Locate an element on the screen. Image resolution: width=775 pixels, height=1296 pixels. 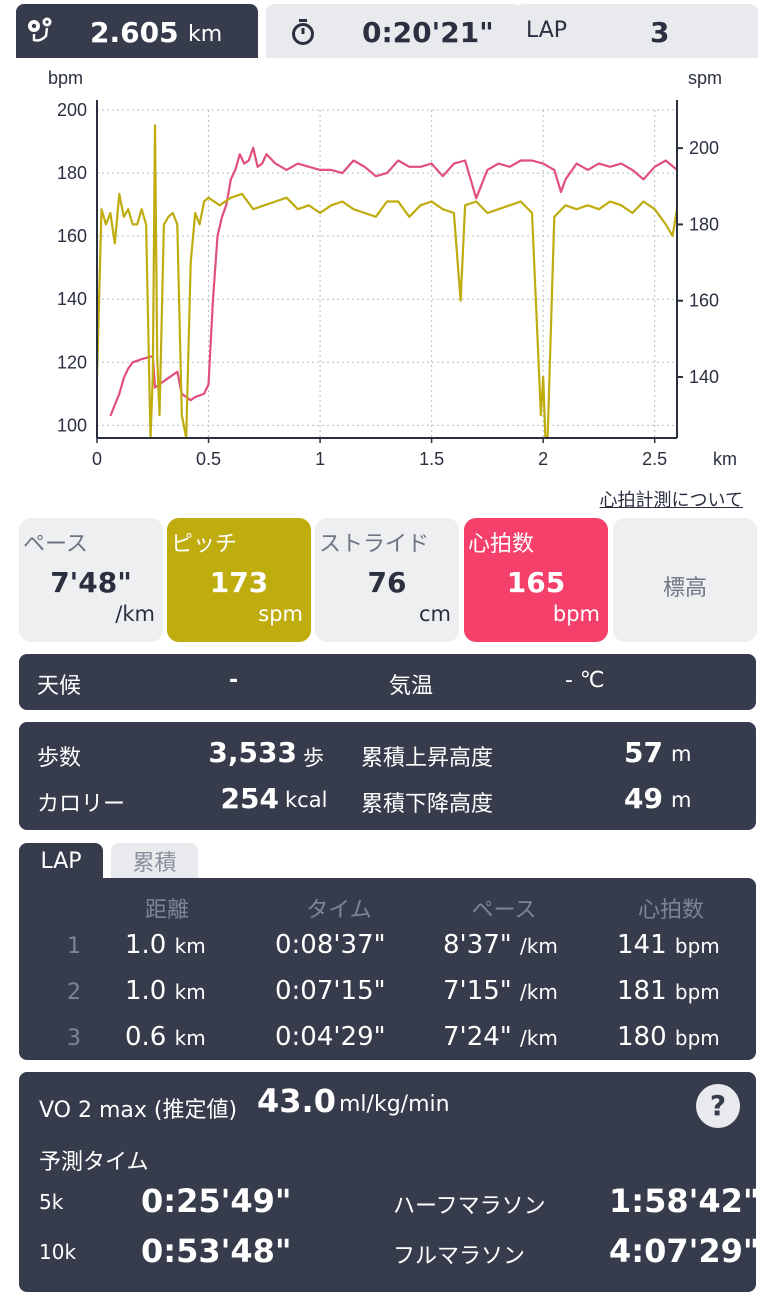
ascent-label: 累積上昇高度 is located at coordinates (427, 758).